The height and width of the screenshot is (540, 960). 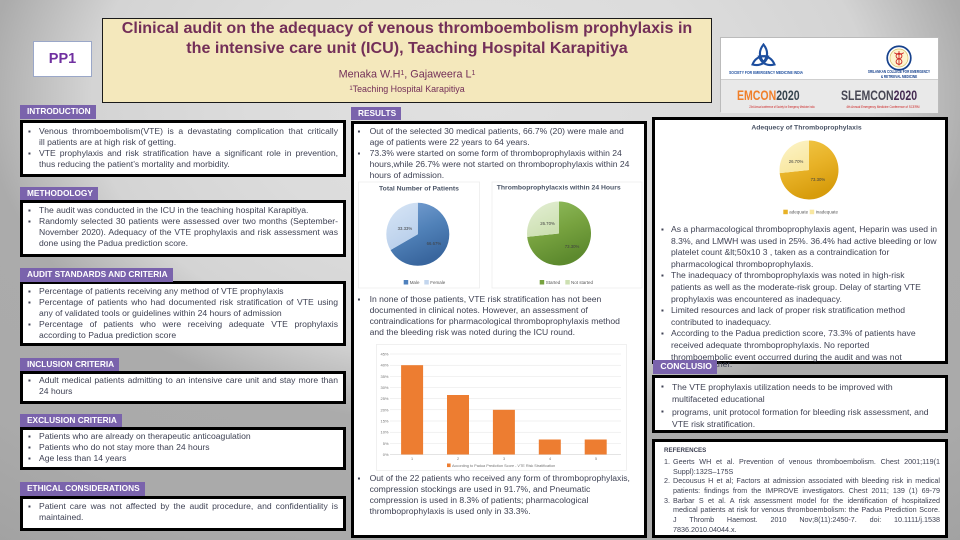 I want to click on svg-text: inadequate, so click(x=827, y=212).